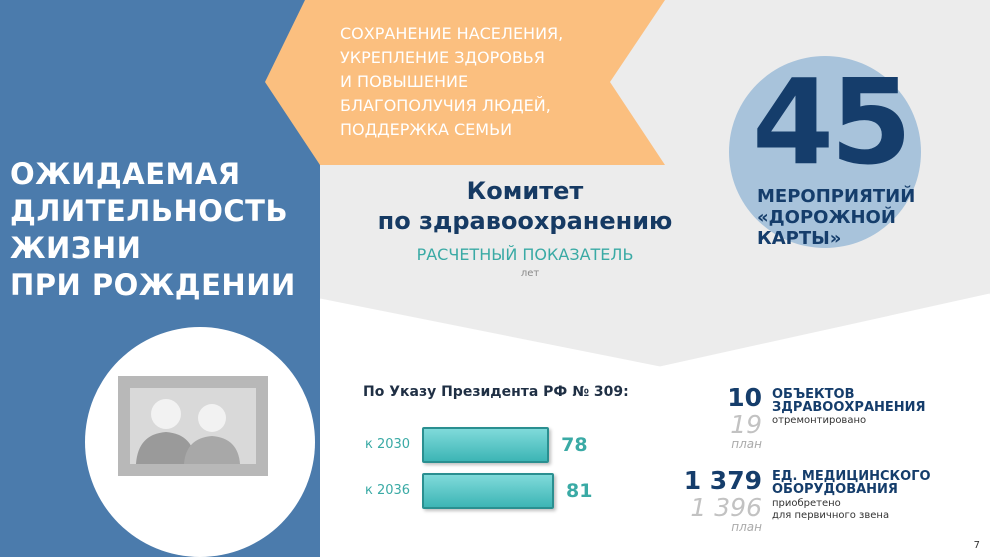 The image size is (990, 557). I want to click on stat-note-line: приобретено, so click(806, 503).